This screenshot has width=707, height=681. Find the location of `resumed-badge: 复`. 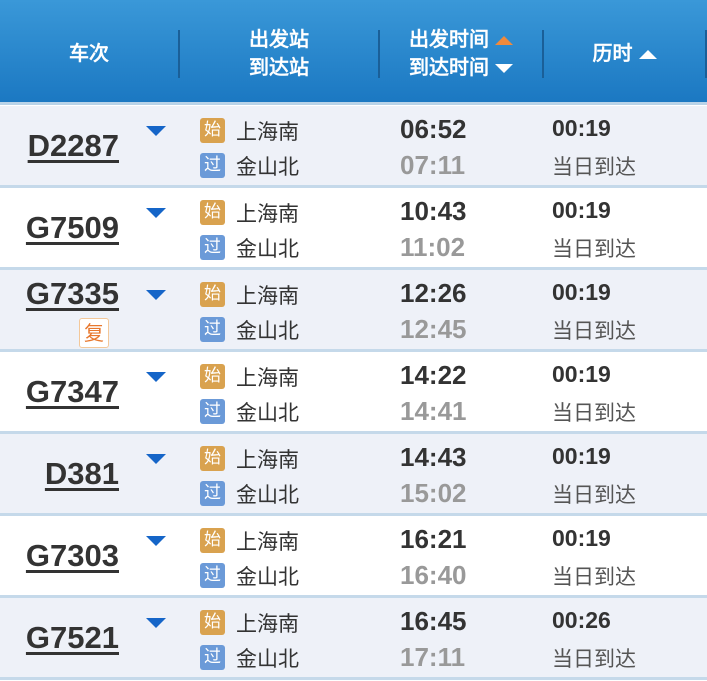

resumed-badge: 复 is located at coordinates (94, 333).